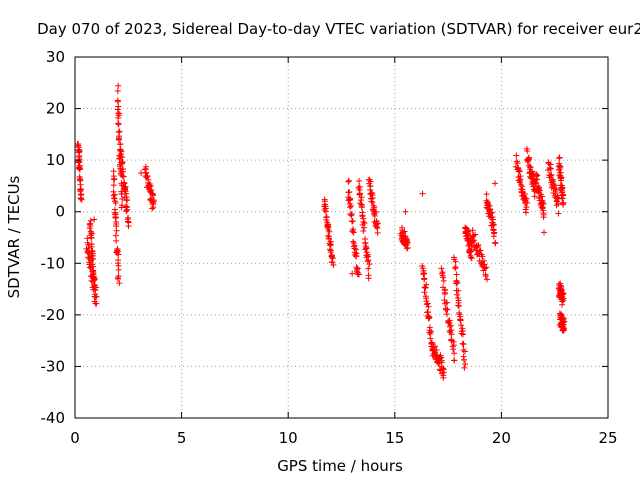  What do you see at coordinates (55, 109) in the screenshot?
I see `y-tick-label: 20` at bounding box center [55, 109].